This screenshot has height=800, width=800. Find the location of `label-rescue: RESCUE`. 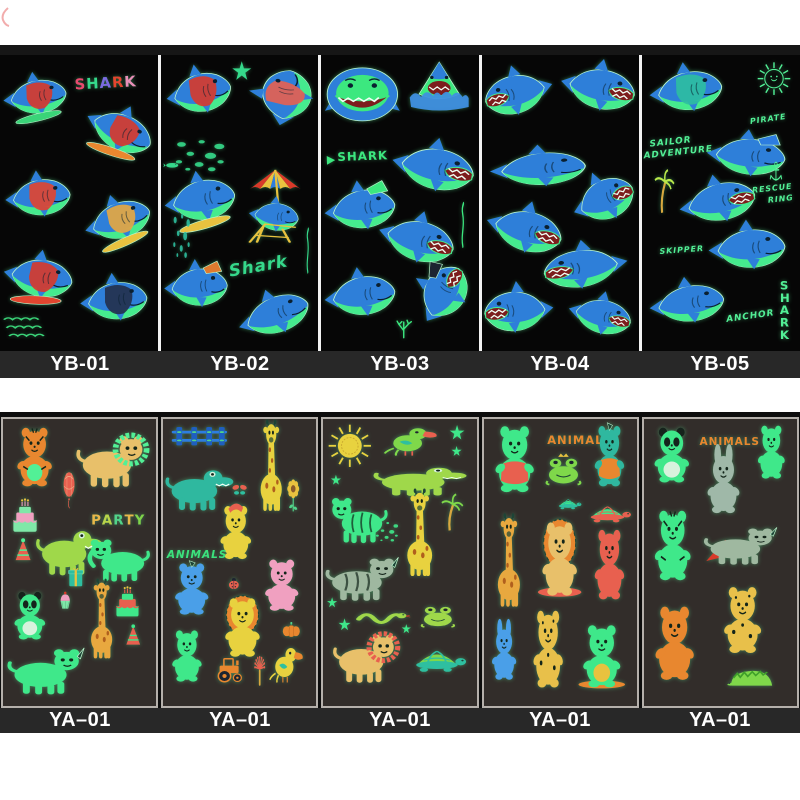

label-rescue: RESCUE is located at coordinates (772, 188).